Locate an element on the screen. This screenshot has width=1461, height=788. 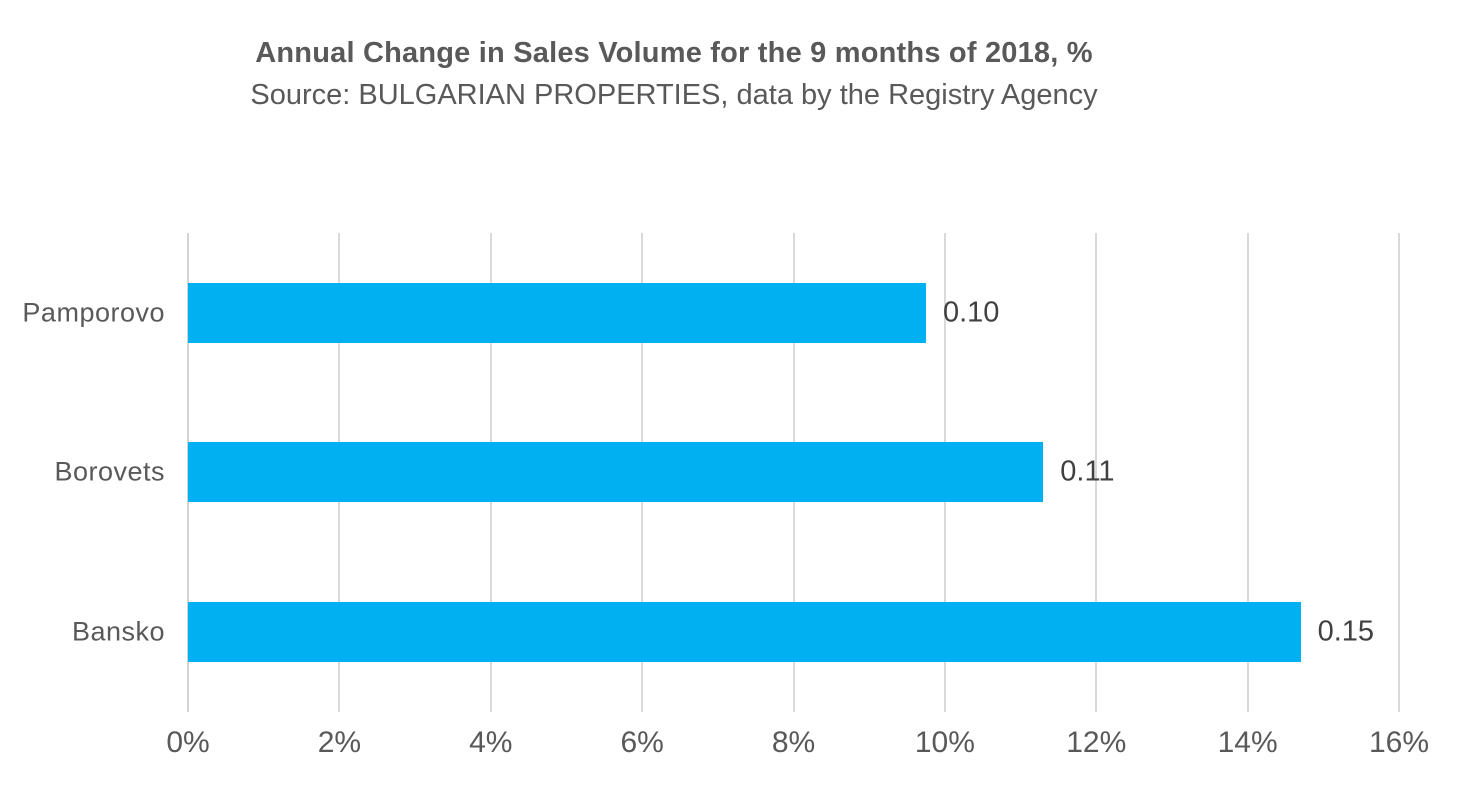
bar-value-label: 0.11 is located at coordinates (1087, 471).